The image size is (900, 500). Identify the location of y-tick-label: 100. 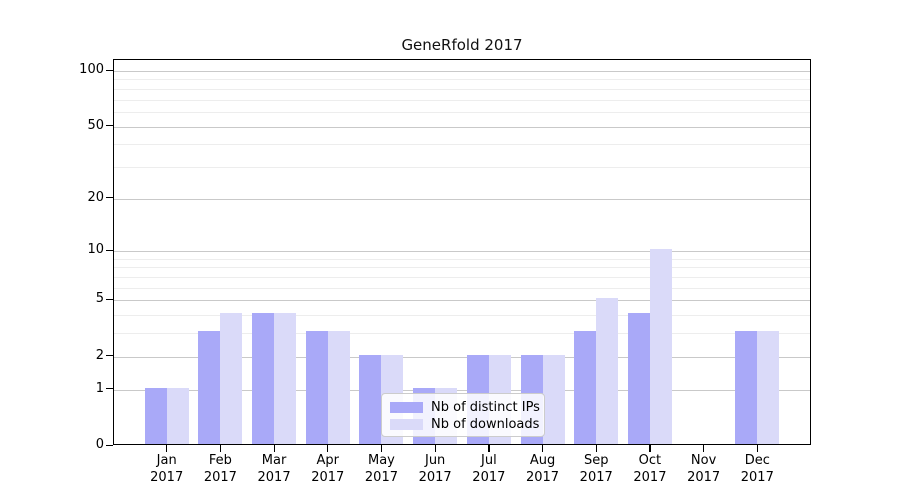
(91, 69).